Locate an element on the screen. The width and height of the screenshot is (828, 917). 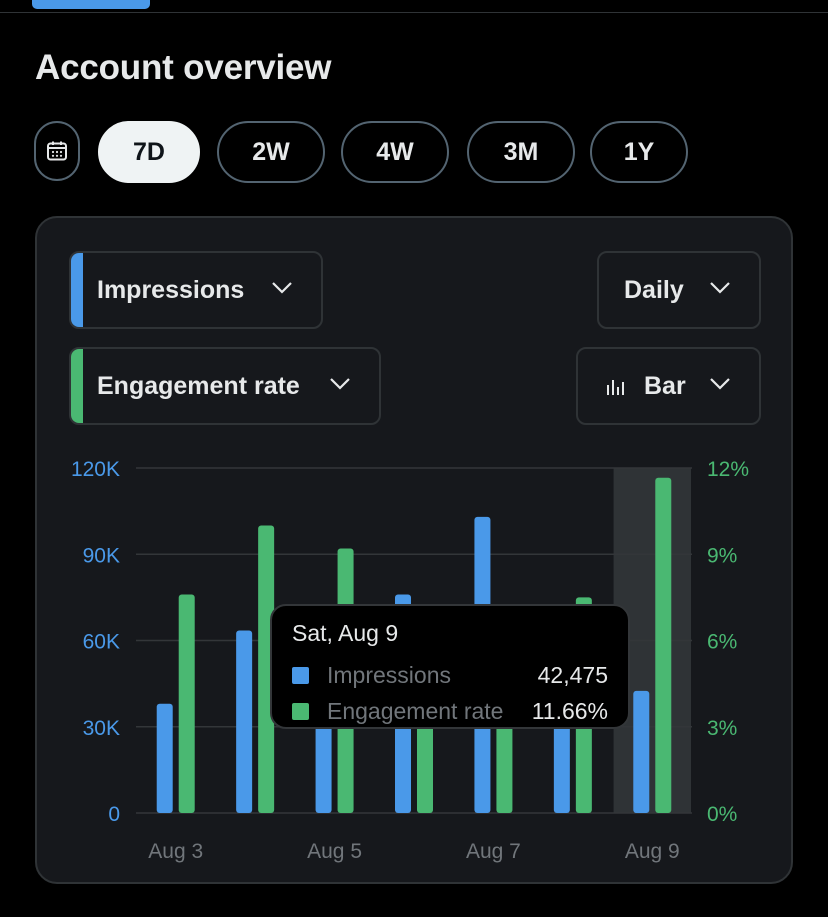
x-tick-label: Aug 5 is located at coordinates (334, 851).